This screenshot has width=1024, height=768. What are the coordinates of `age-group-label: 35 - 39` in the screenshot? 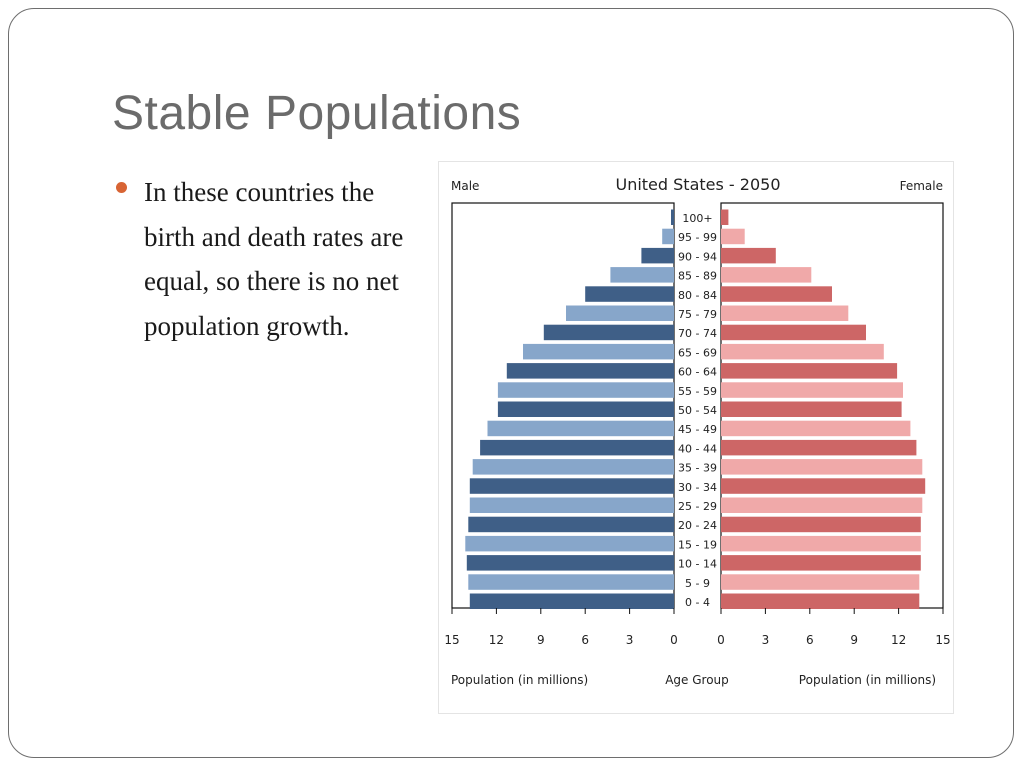 It's located at (697, 468).